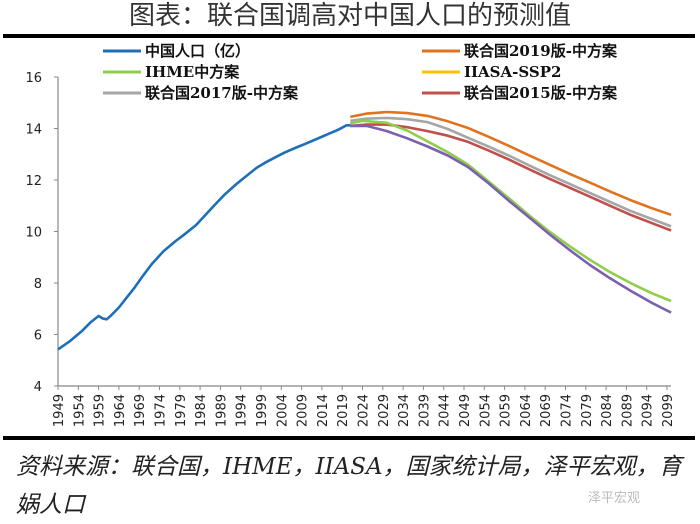 Image resolution: width=700 pixels, height=524 pixels. Describe the element at coordinates (587, 410) in the screenshot. I see `x-tick-label: 2079` at that location.